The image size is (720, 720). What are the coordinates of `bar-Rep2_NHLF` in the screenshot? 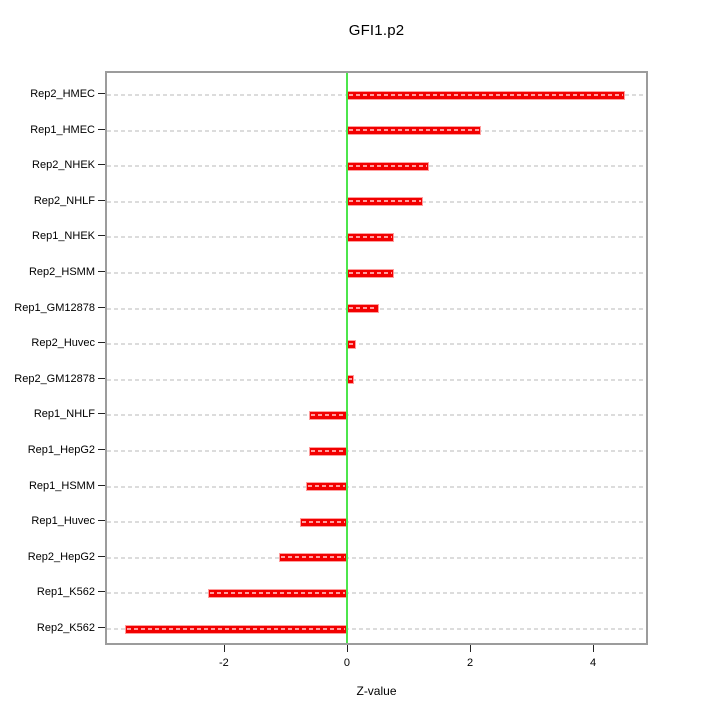 It's located at (384, 202).